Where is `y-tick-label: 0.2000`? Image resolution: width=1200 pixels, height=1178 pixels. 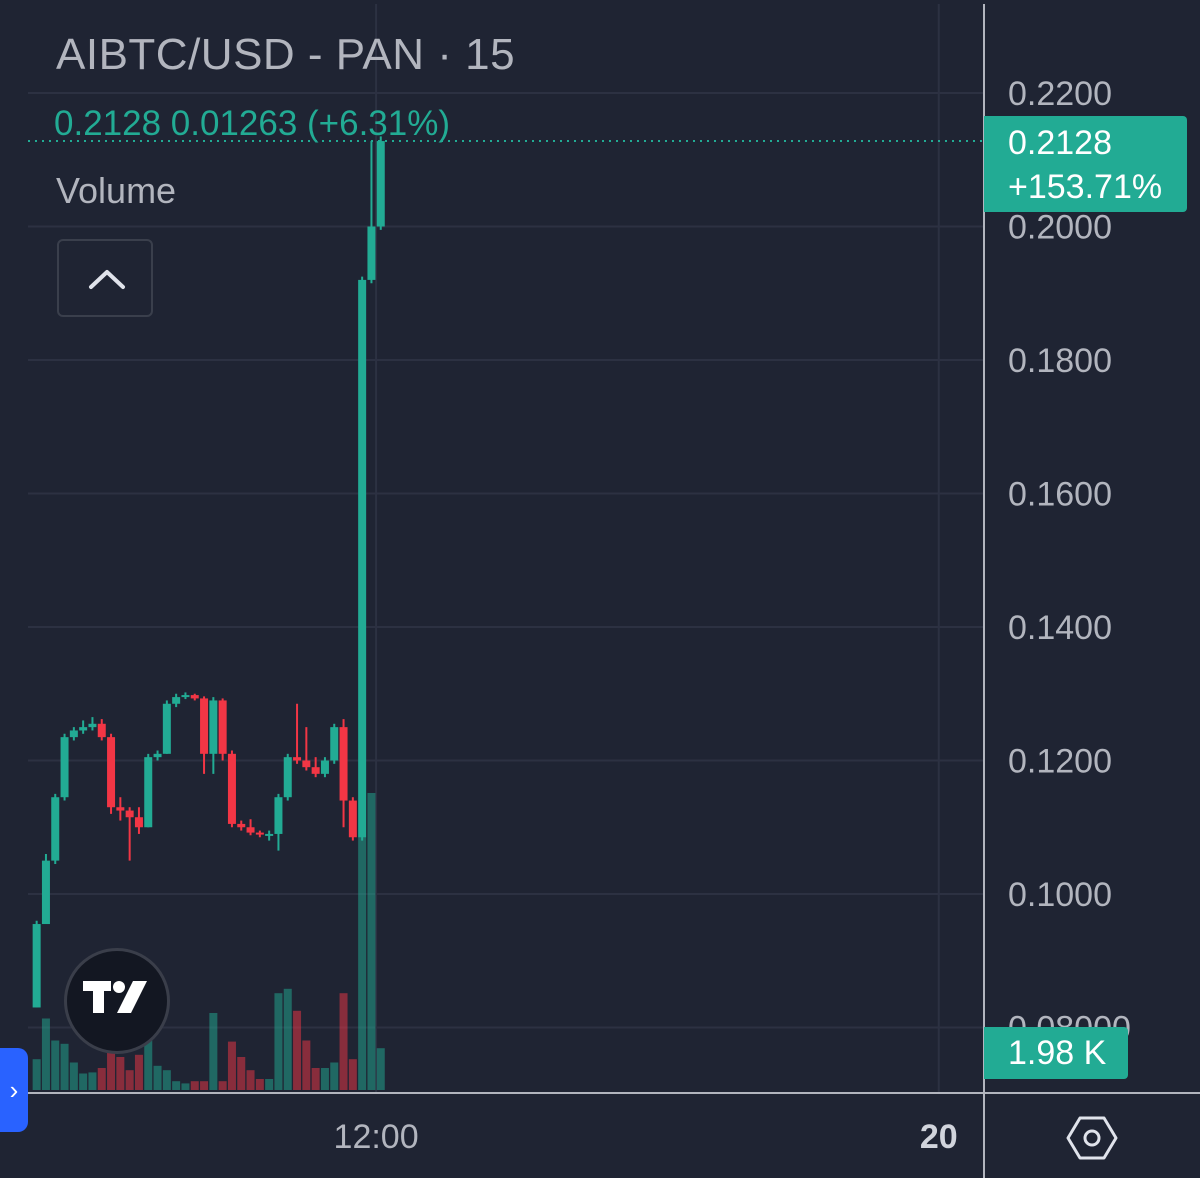
y-tick-label: 0.2000 is located at coordinates (1060, 228).